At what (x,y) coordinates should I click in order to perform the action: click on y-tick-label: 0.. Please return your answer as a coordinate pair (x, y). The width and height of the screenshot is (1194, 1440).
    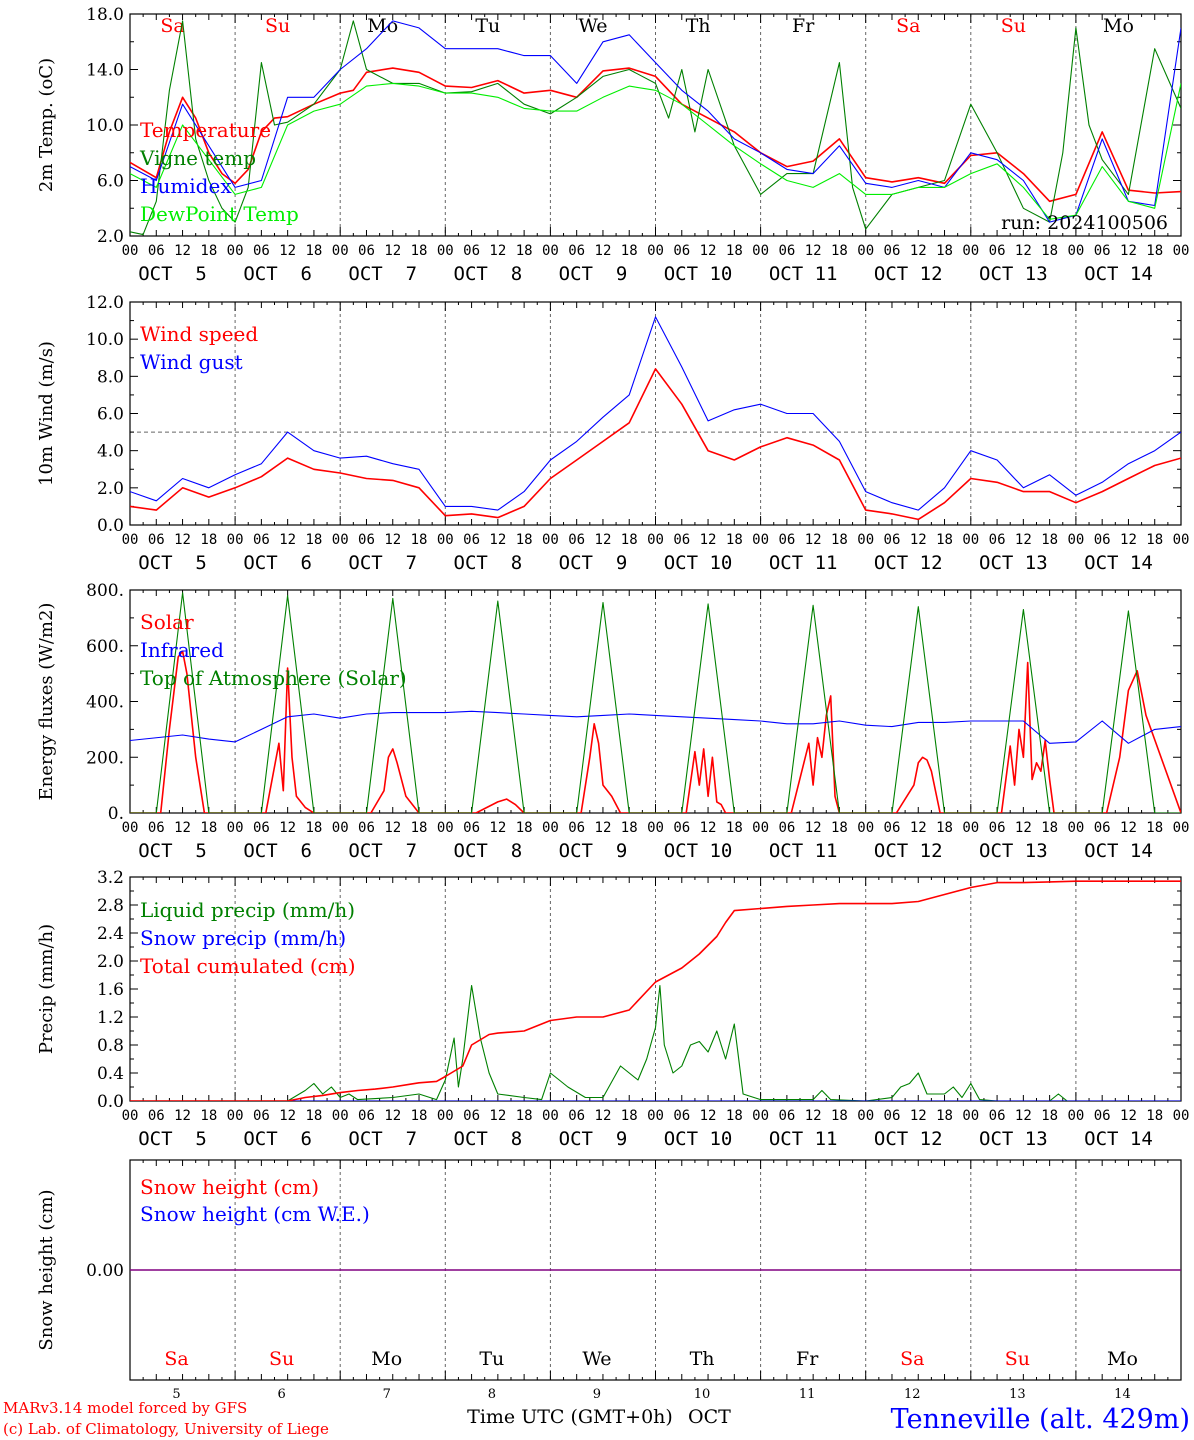
    Looking at the image, I should click on (116, 814).